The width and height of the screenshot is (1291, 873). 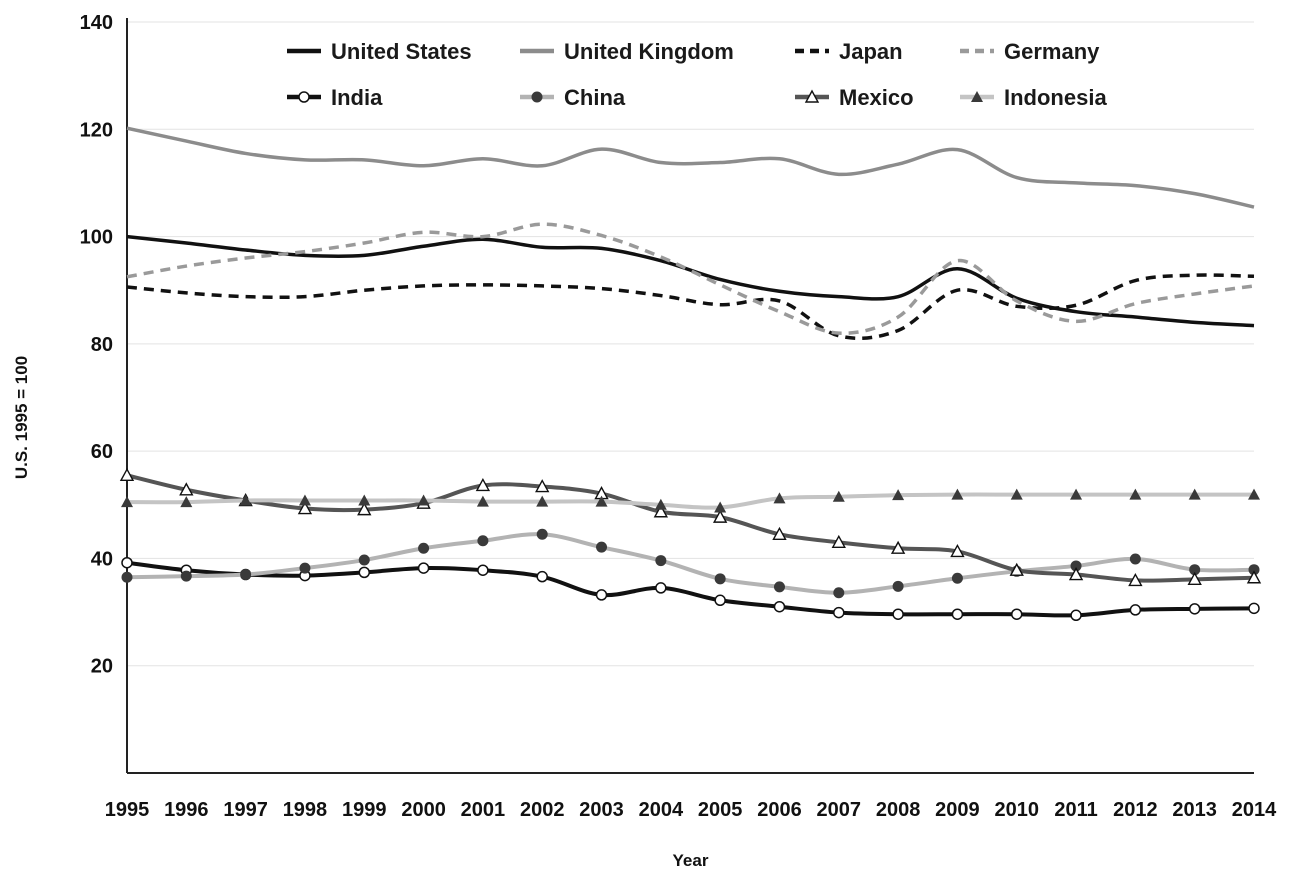 I want to click on x-tick-label: 2006, so click(x=779, y=810).